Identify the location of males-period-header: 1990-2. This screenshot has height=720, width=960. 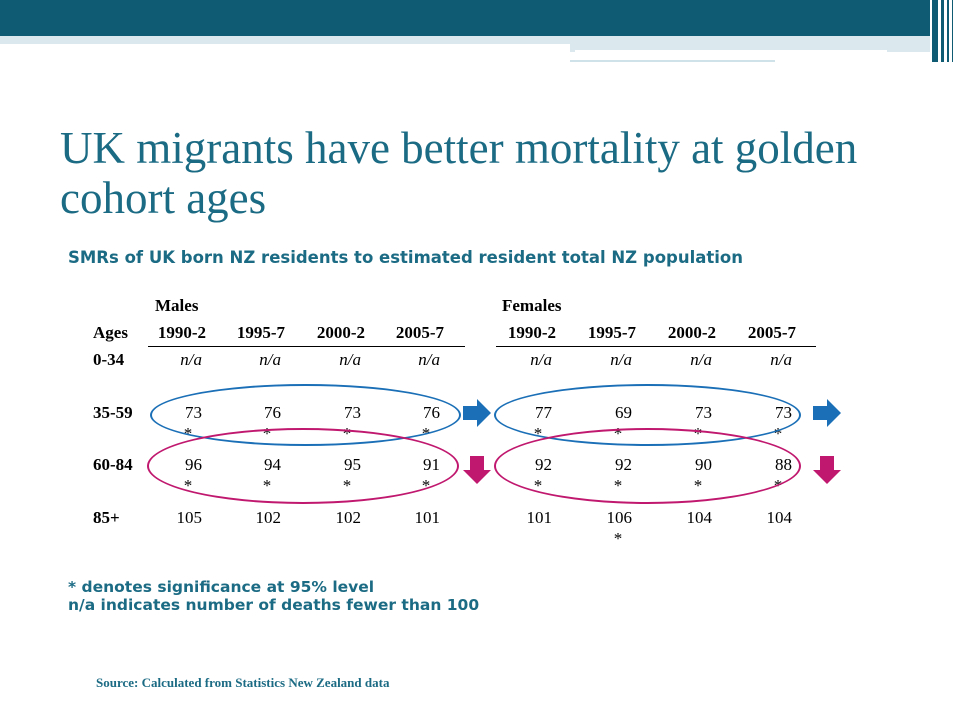
(181, 332).